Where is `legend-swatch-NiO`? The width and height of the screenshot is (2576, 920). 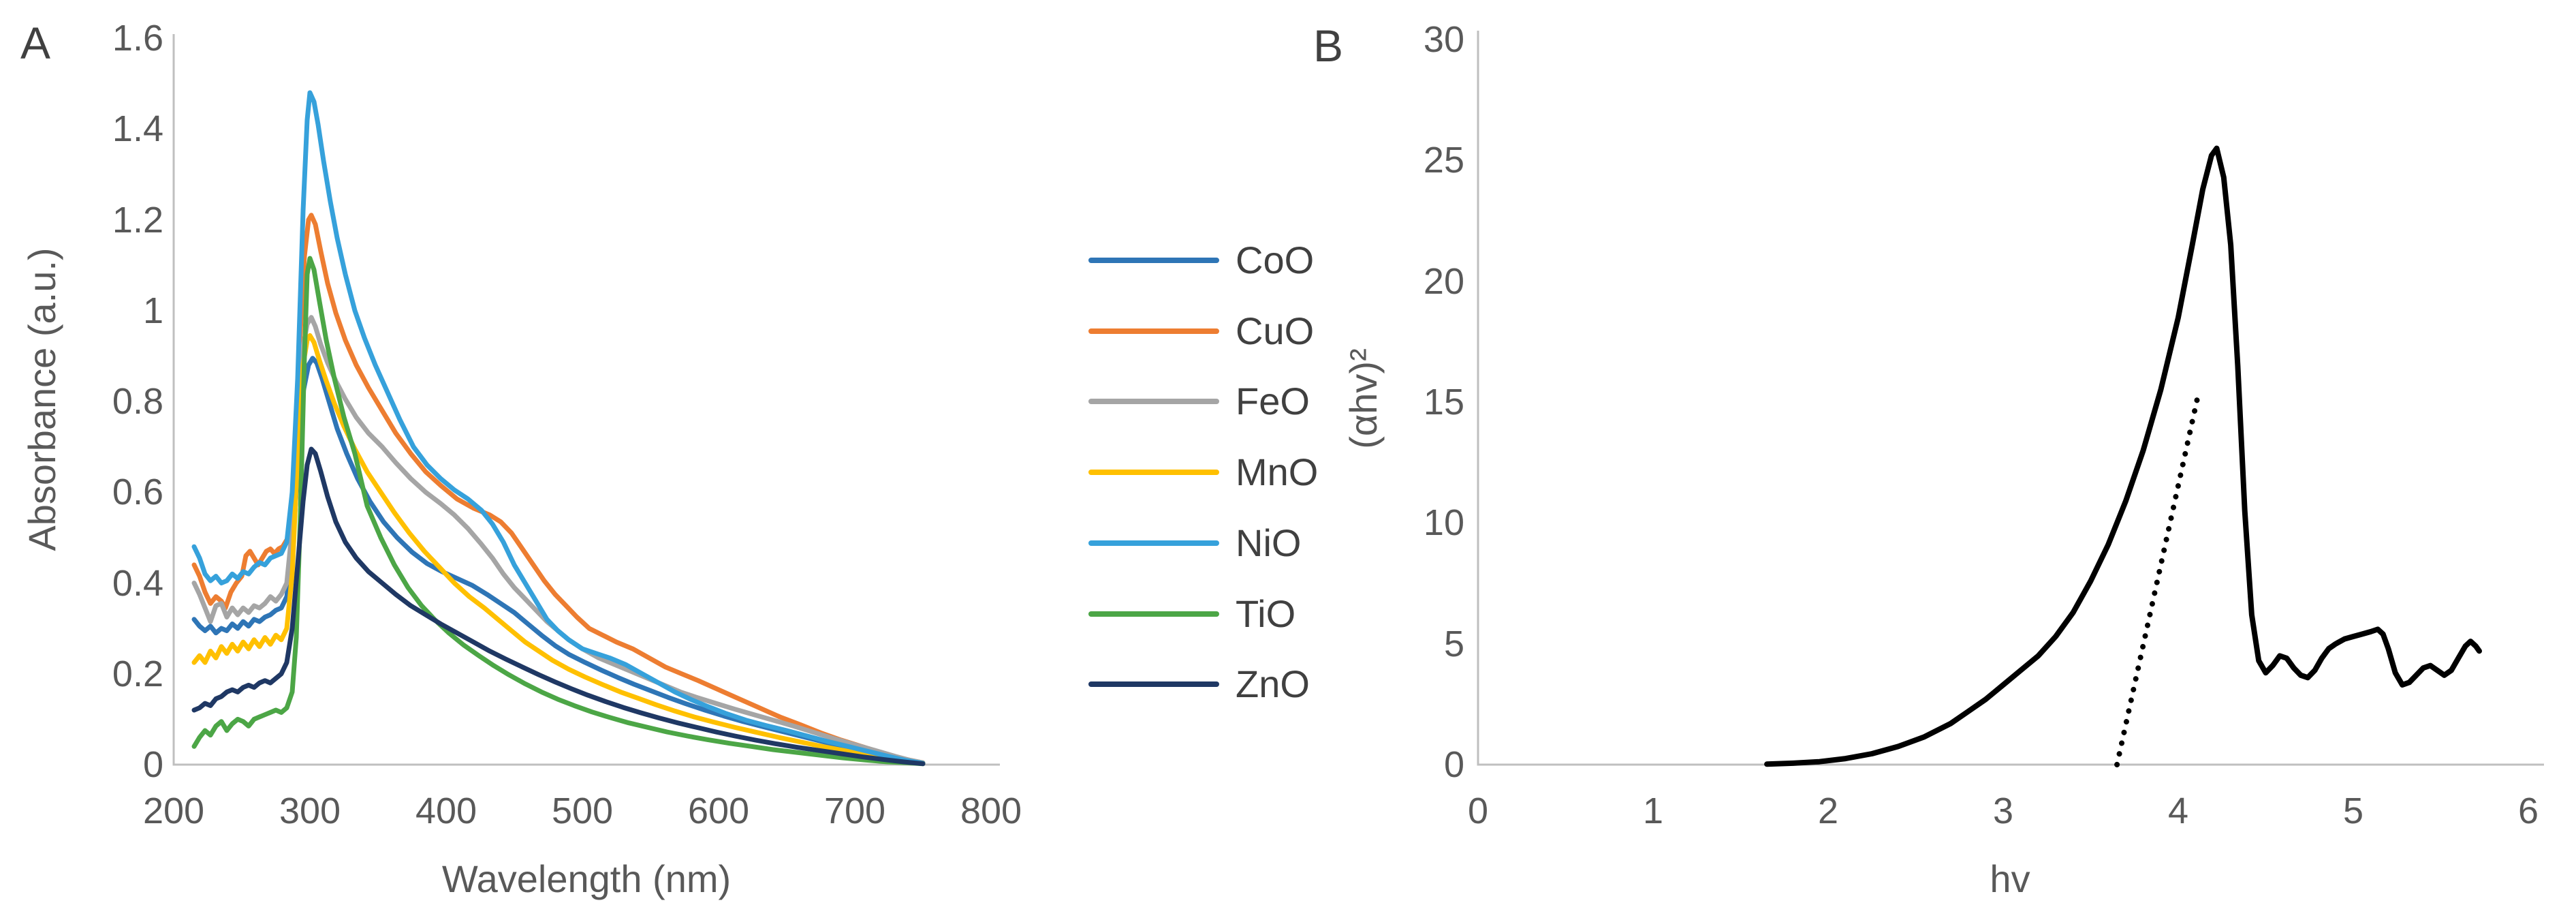 legend-swatch-NiO is located at coordinates (1153, 543).